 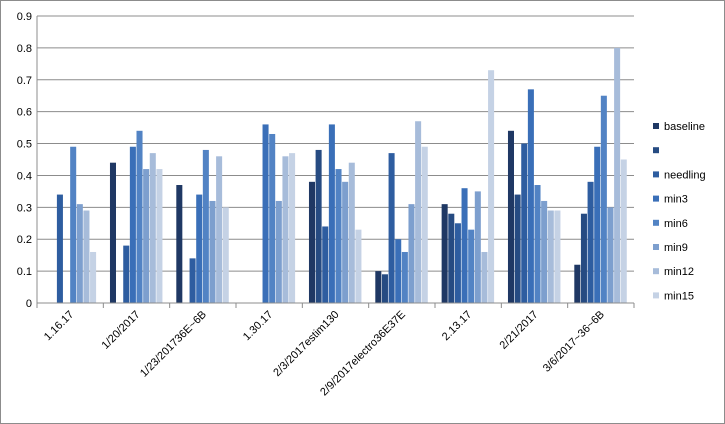 I want to click on y-tick-label: 0.8, so click(x=24, y=49).